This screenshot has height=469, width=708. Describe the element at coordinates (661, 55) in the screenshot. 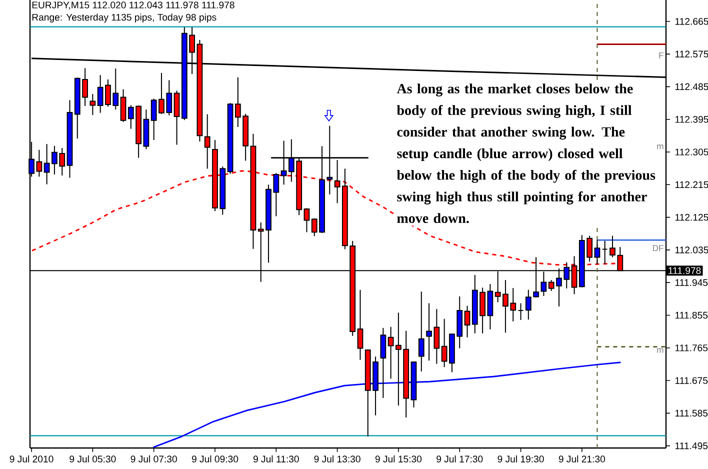

I see `annotation: F` at that location.